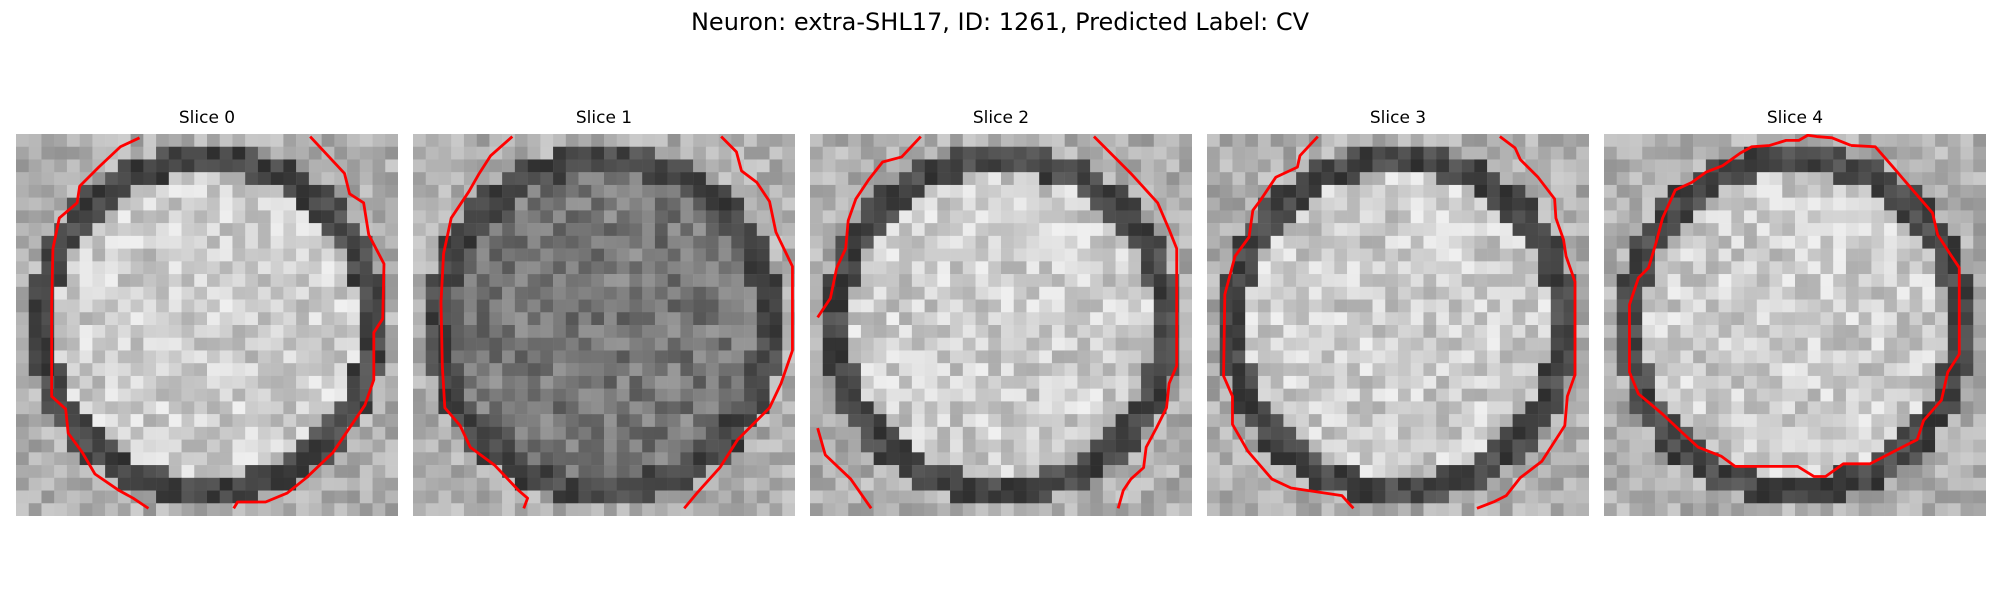 The height and width of the screenshot is (600, 2000). What do you see at coordinates (844, 468) in the screenshot?
I see `contour-line-lower-left` at bounding box center [844, 468].